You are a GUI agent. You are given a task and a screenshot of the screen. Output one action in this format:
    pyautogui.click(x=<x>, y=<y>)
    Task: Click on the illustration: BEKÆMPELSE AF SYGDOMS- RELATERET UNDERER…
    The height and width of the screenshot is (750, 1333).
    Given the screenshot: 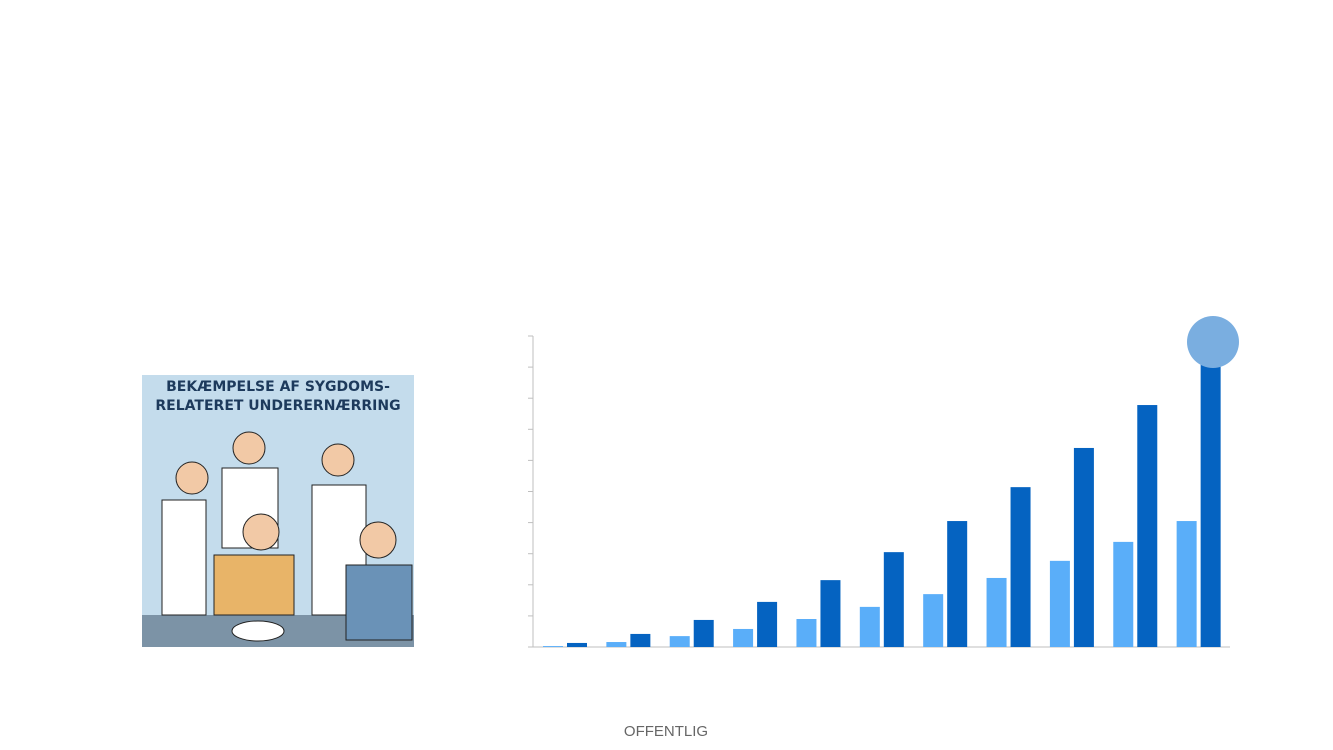 What is the action you would take?
    pyautogui.click(x=278, y=511)
    